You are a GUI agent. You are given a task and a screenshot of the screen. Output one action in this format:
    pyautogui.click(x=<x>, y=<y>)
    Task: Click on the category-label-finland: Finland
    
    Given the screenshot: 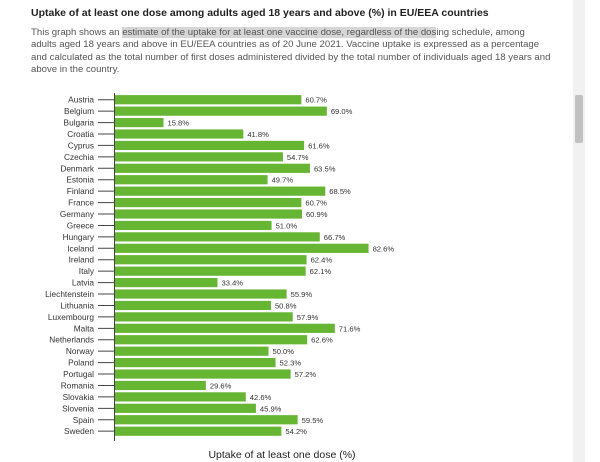 What is the action you would take?
    pyautogui.click(x=81, y=191)
    